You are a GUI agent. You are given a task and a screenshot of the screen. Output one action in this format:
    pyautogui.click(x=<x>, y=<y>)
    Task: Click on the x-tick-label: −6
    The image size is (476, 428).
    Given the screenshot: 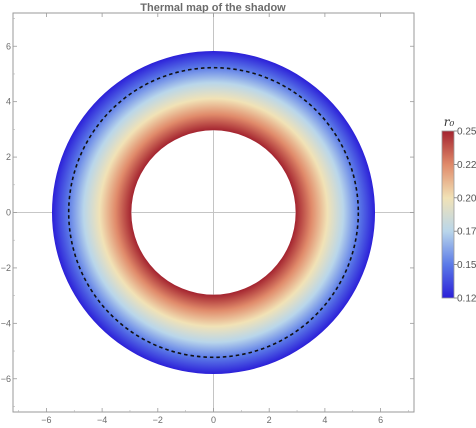 What is the action you would take?
    pyautogui.click(x=46, y=420)
    